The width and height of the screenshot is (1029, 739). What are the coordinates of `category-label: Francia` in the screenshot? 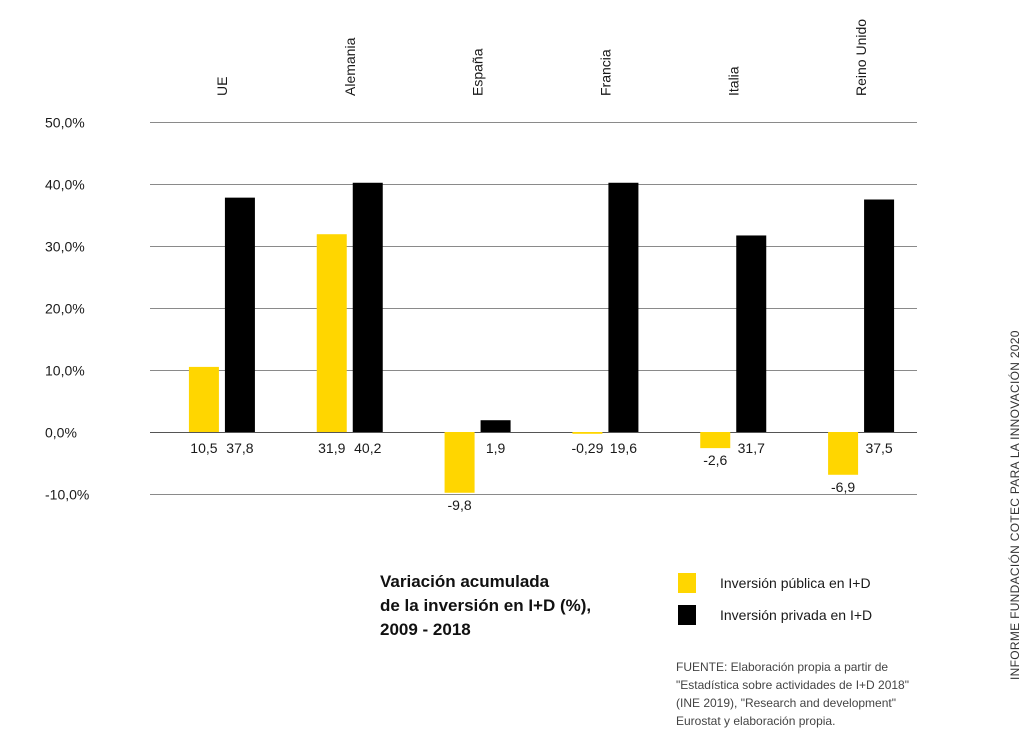 It's located at (605, 72).